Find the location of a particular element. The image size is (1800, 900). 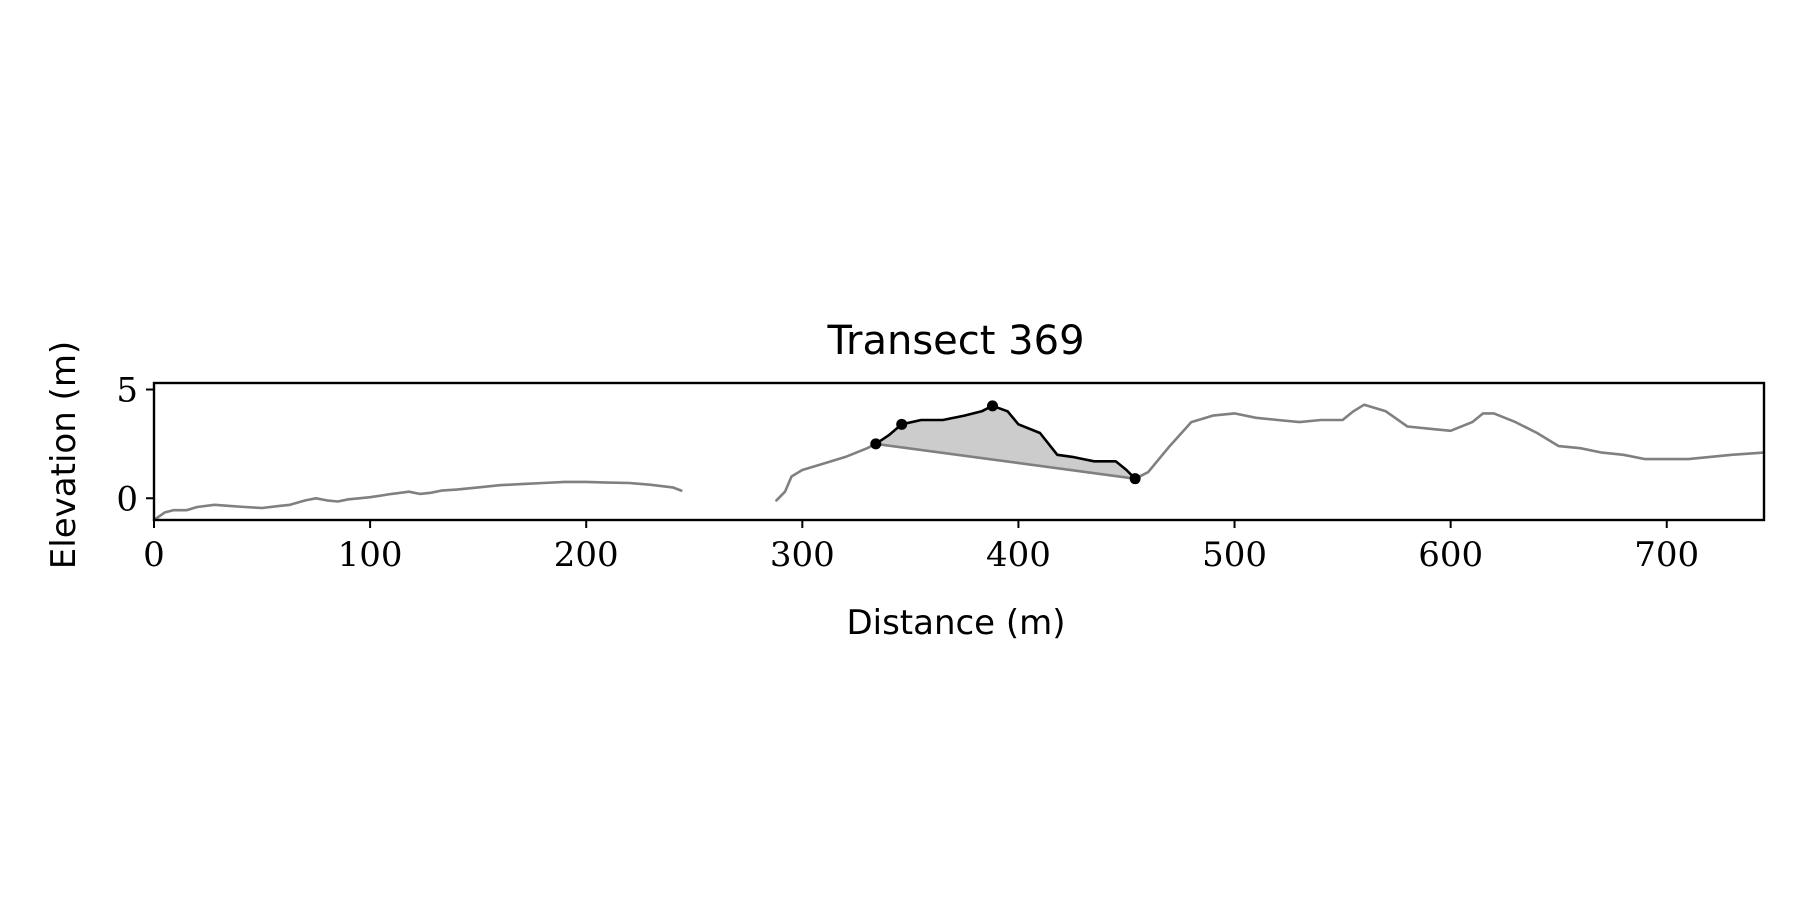

x-tick-label: 300 is located at coordinates (802, 555).